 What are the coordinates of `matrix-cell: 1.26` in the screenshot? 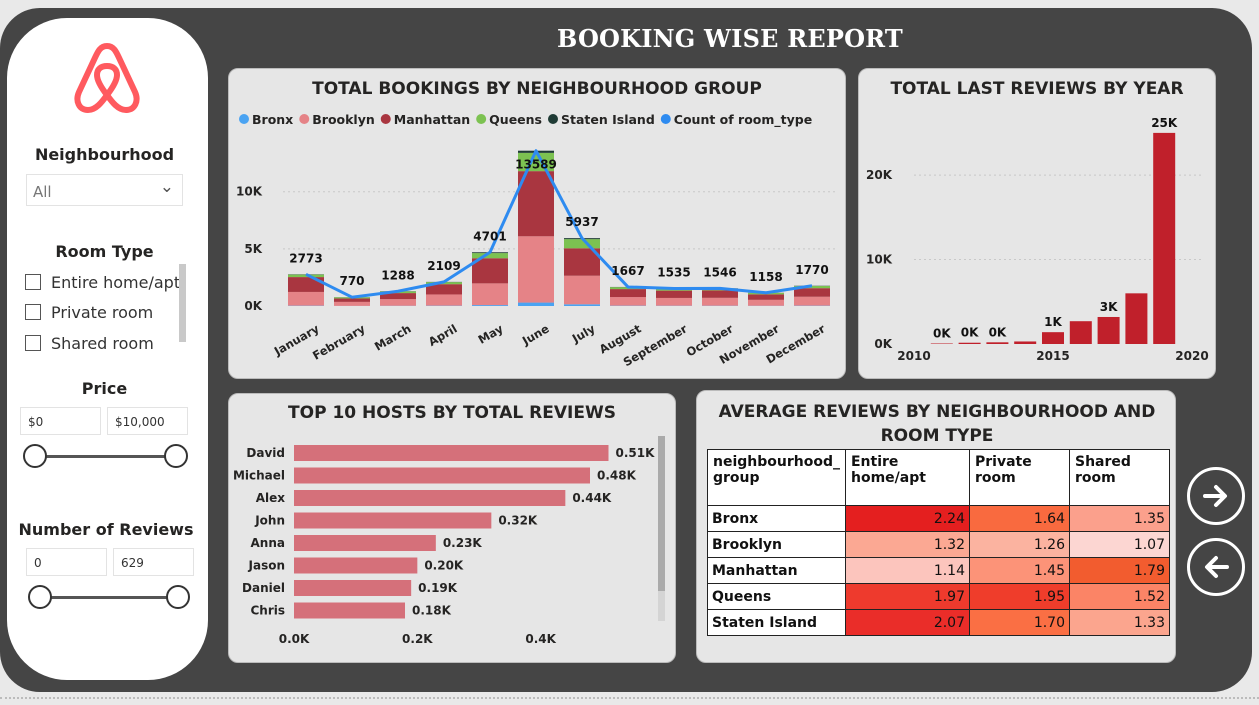 It's located at (1019, 544).